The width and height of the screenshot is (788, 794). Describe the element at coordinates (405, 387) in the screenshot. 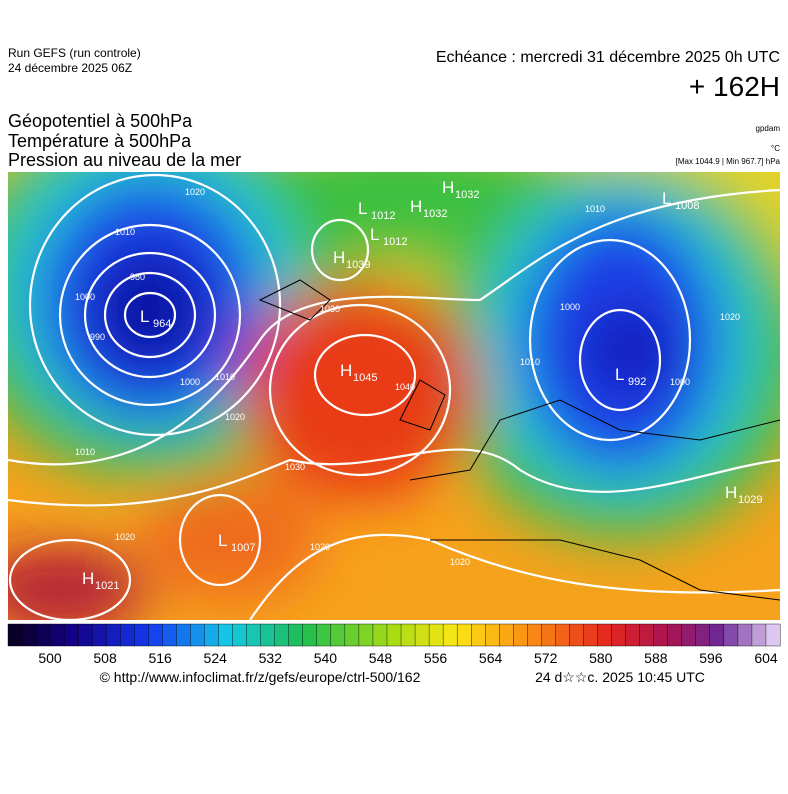

I see `isobar-label: 1040` at that location.